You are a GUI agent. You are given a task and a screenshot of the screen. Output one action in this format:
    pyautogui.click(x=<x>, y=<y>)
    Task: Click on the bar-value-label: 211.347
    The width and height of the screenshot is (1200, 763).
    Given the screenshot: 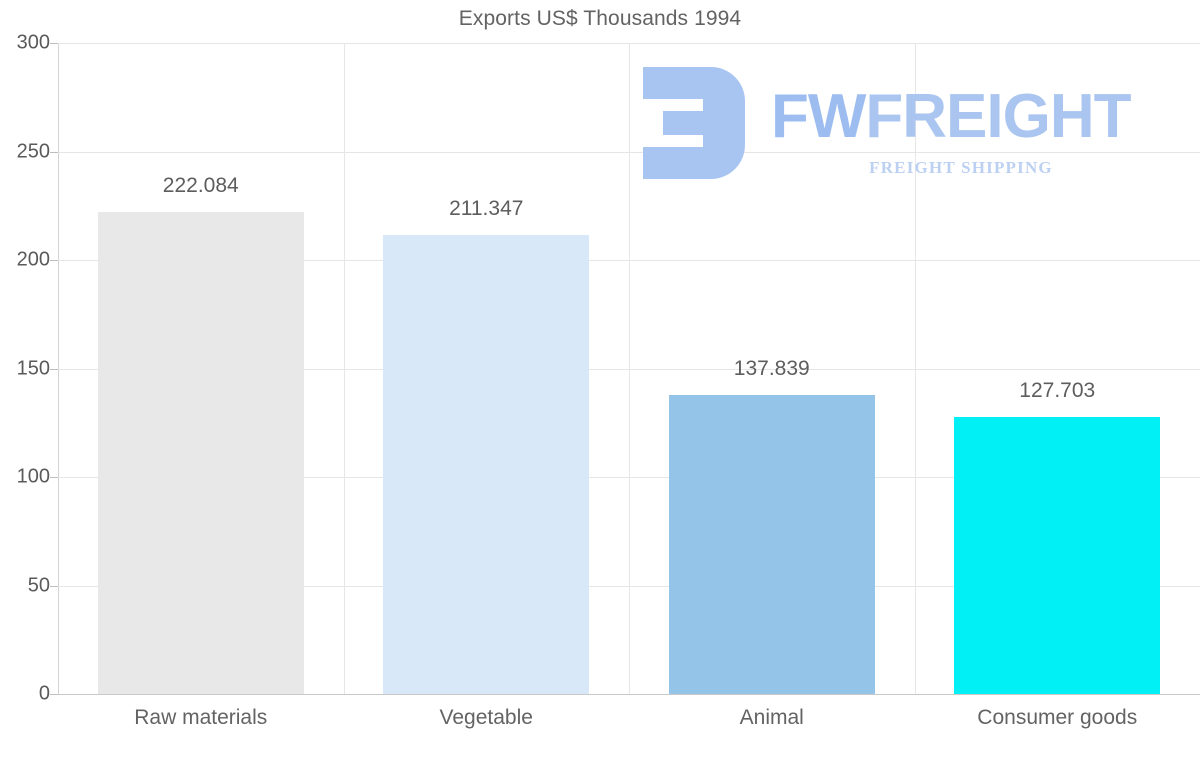 What is the action you would take?
    pyautogui.click(x=486, y=209)
    